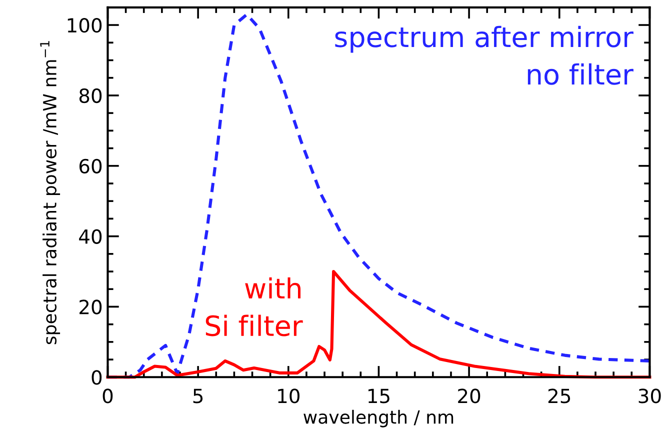 Image resolution: width=665 pixels, height=436 pixels. Describe the element at coordinates (469, 396) in the screenshot. I see `x-tick-label: 20` at that location.